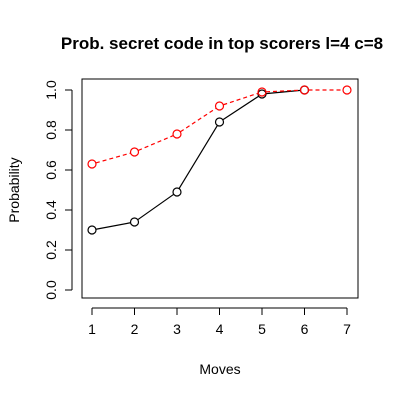  I want to click on y-tick-label: 1.0, so click(51, 90).